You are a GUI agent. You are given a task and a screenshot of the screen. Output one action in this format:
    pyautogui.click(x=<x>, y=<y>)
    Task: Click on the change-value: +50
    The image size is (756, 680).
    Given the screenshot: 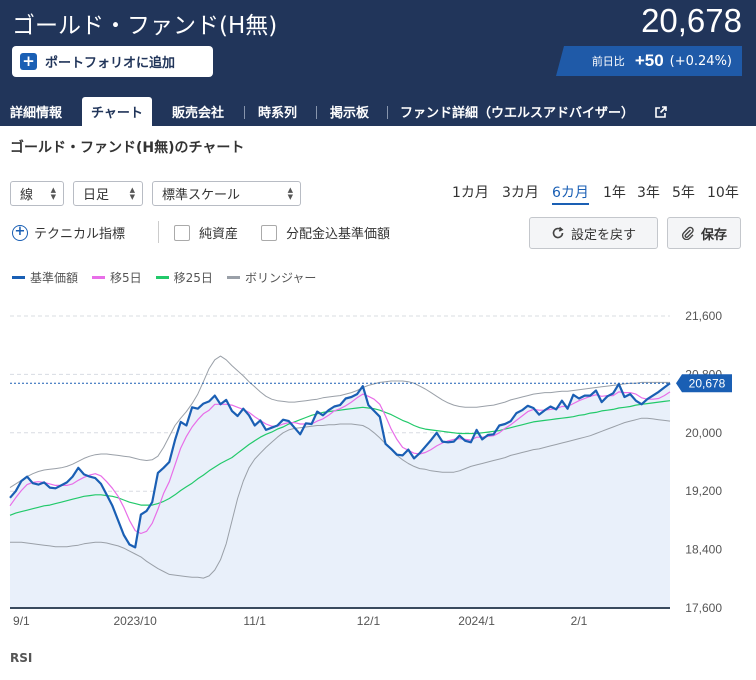 What is the action you would take?
    pyautogui.click(x=649, y=60)
    